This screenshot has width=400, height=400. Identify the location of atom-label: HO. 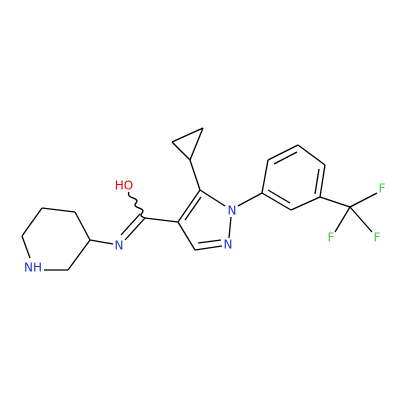
(124, 186).